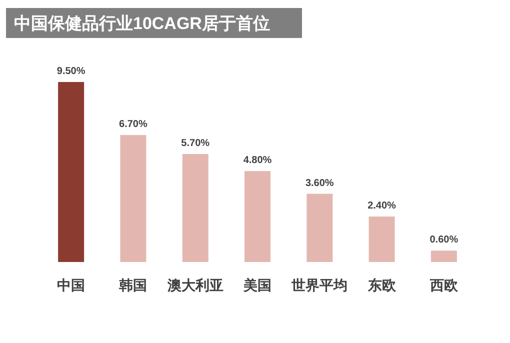  I want to click on data-label: 4.80%, so click(257, 160).